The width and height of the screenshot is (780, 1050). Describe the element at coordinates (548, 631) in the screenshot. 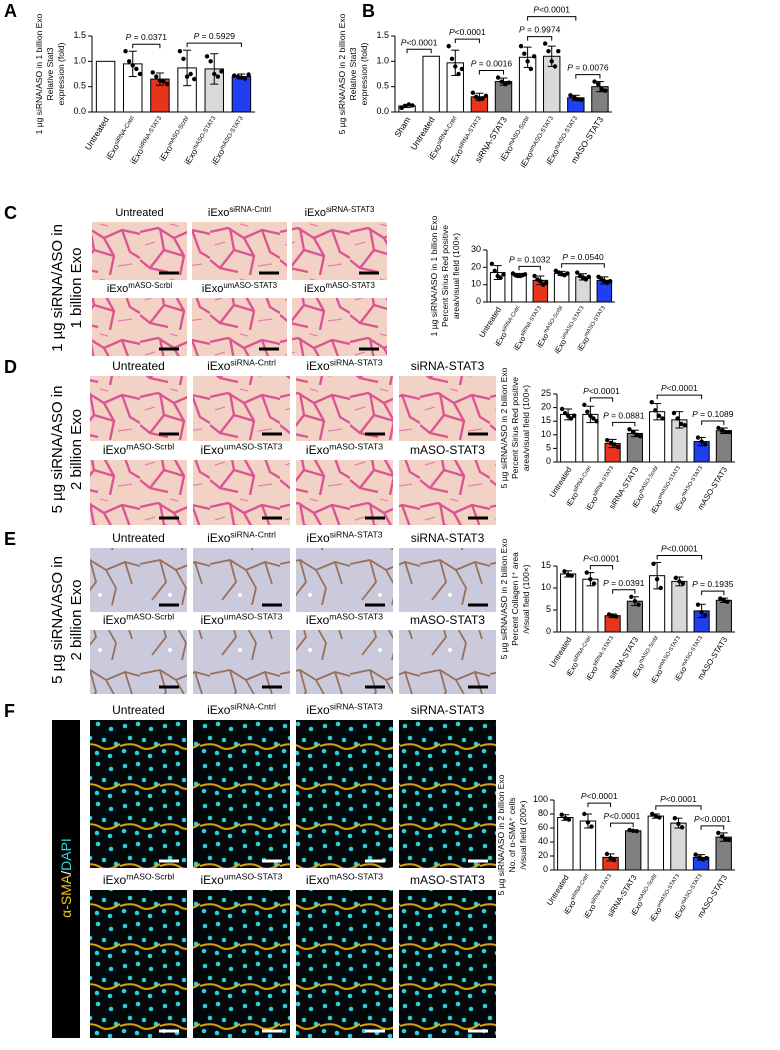

I see `y-tick-label: 0` at that location.